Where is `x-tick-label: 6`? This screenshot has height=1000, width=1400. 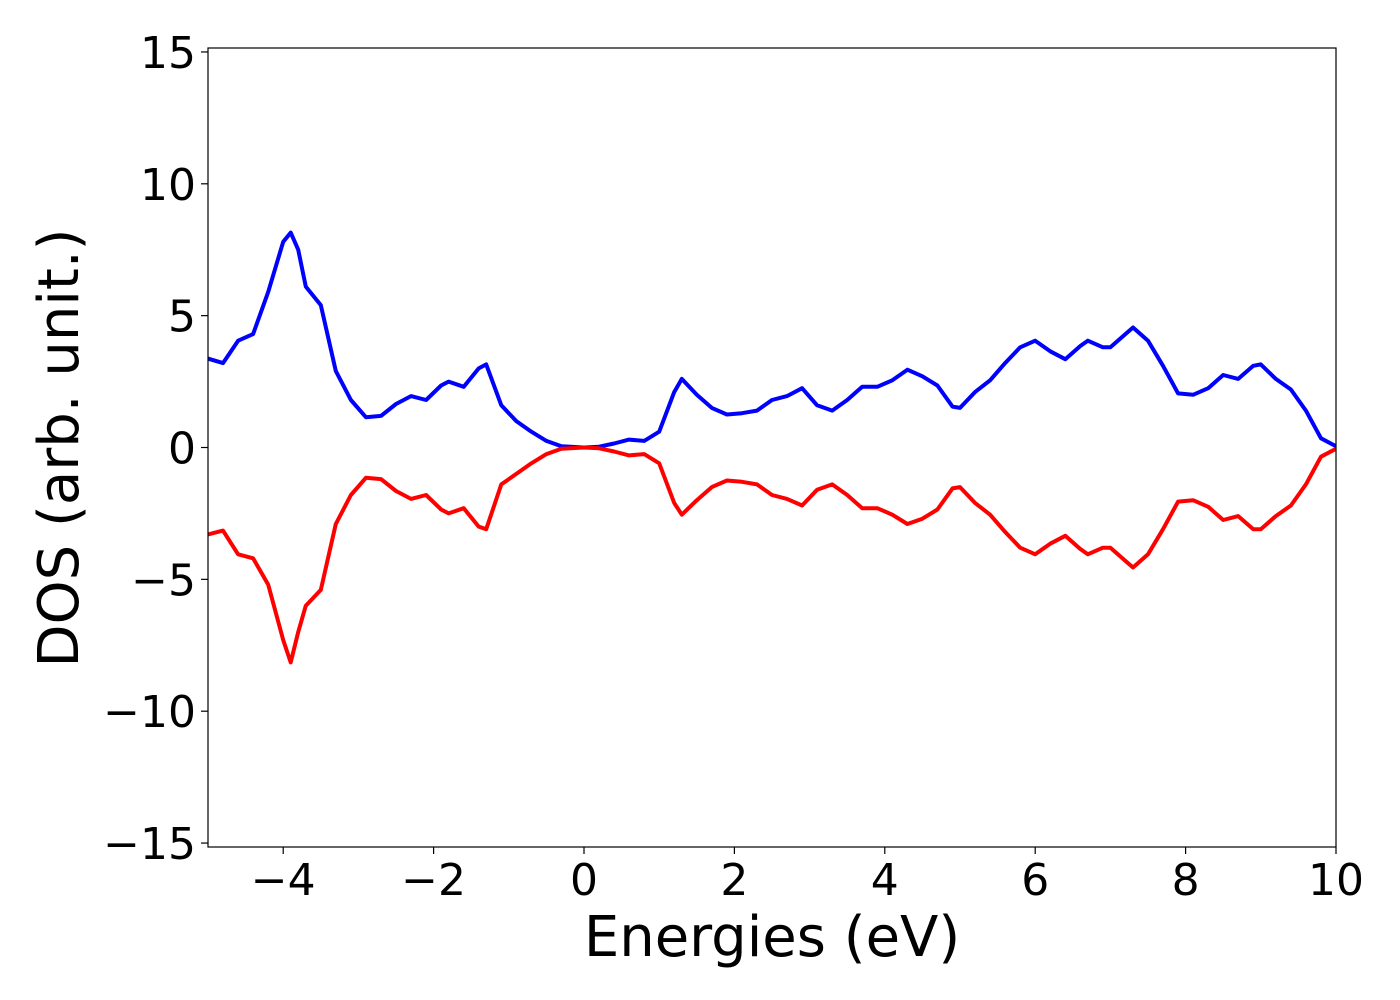
x-tick-label: 6 is located at coordinates (1035, 880).